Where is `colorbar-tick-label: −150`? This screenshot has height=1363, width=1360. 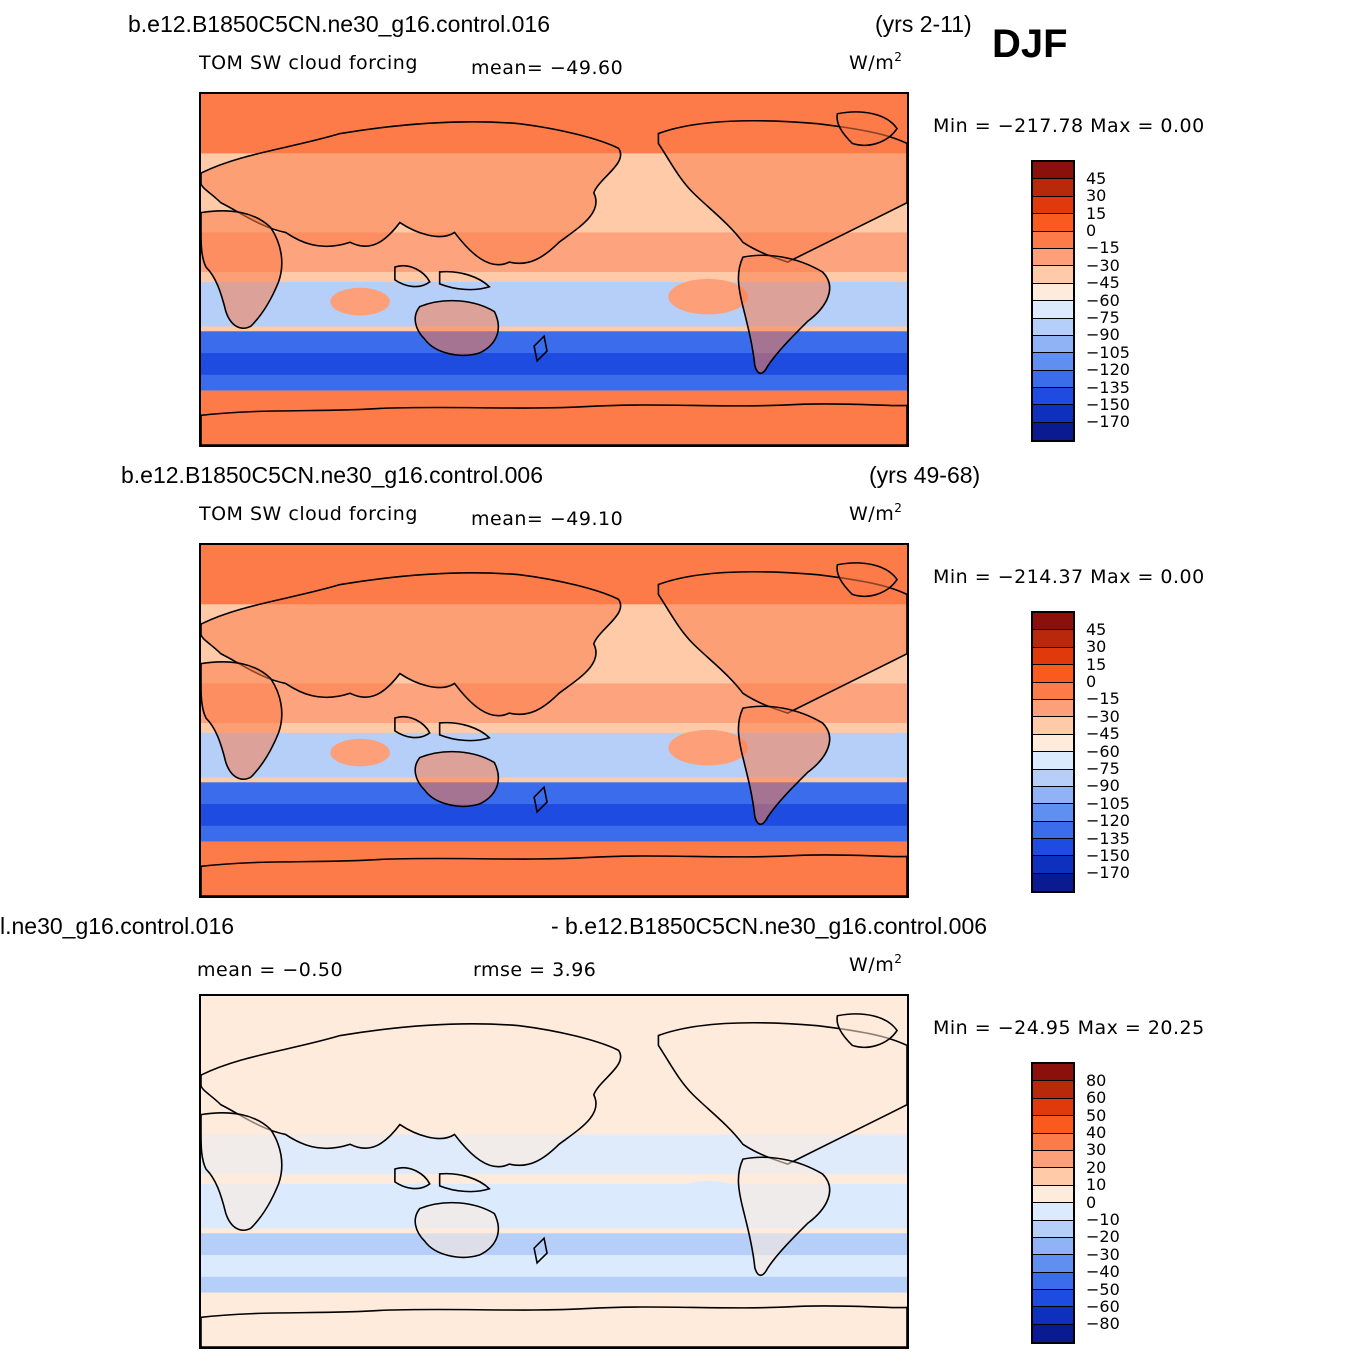
colorbar-tick-label: −150 is located at coordinates (1108, 404).